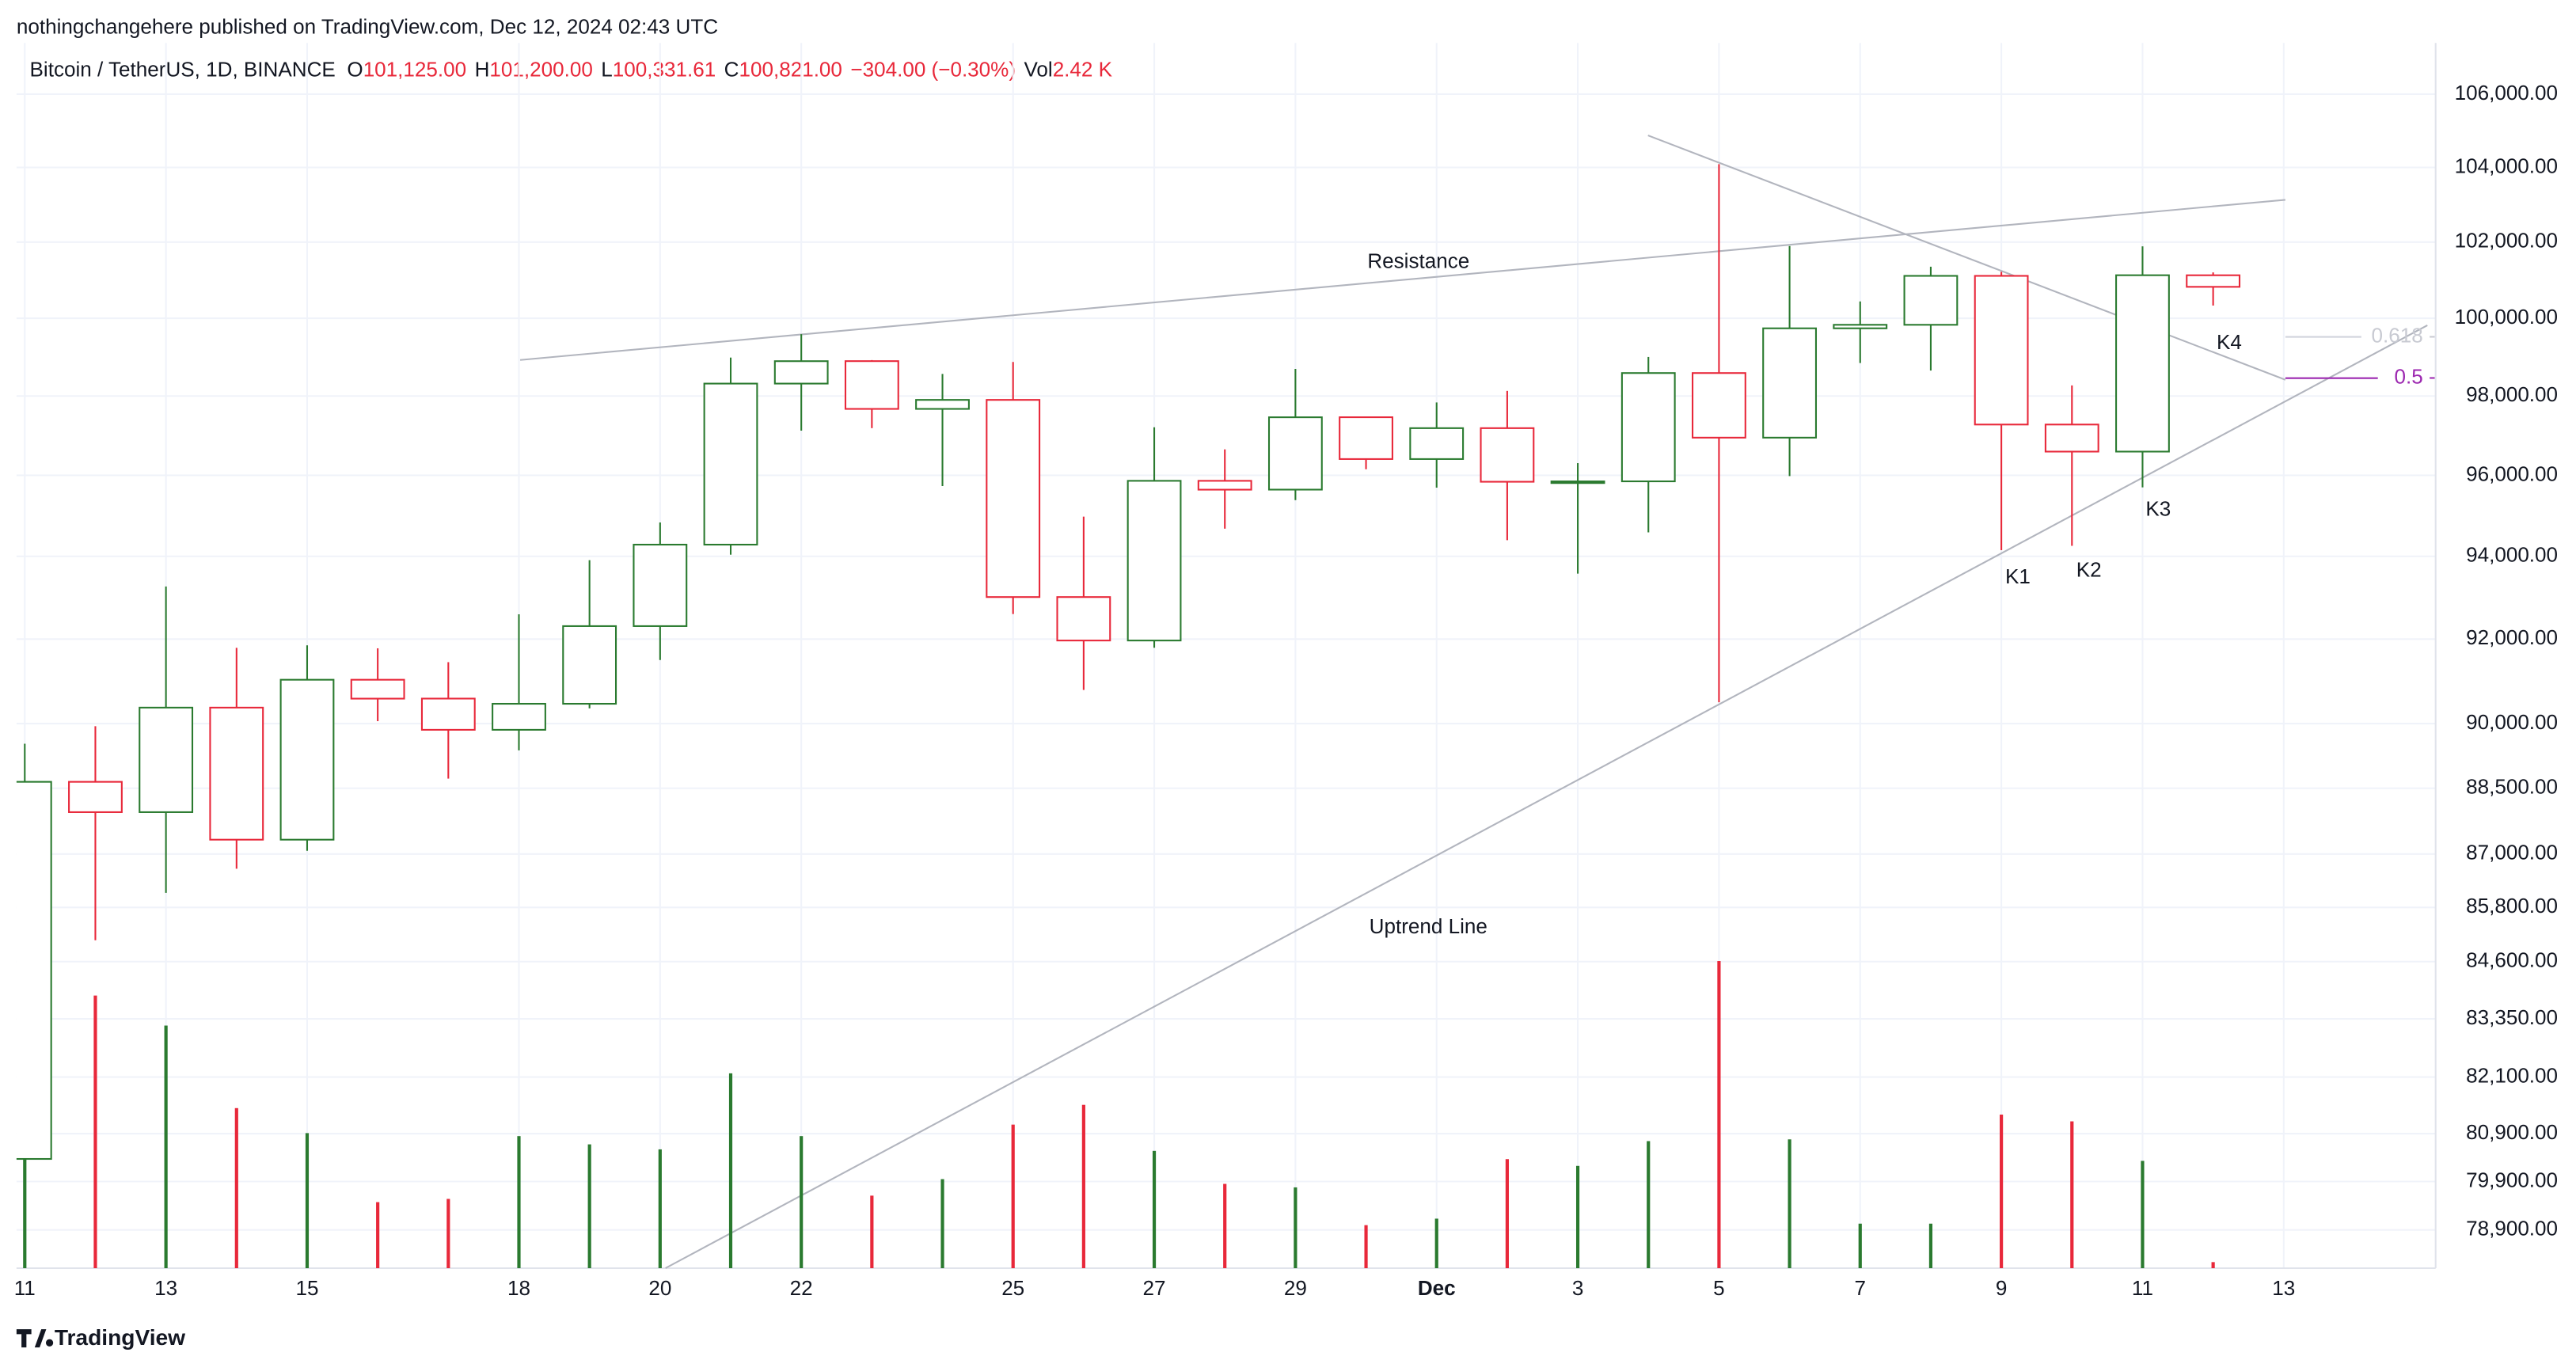  What do you see at coordinates (2142, 1288) in the screenshot?
I see `x-tick-label: 11` at bounding box center [2142, 1288].